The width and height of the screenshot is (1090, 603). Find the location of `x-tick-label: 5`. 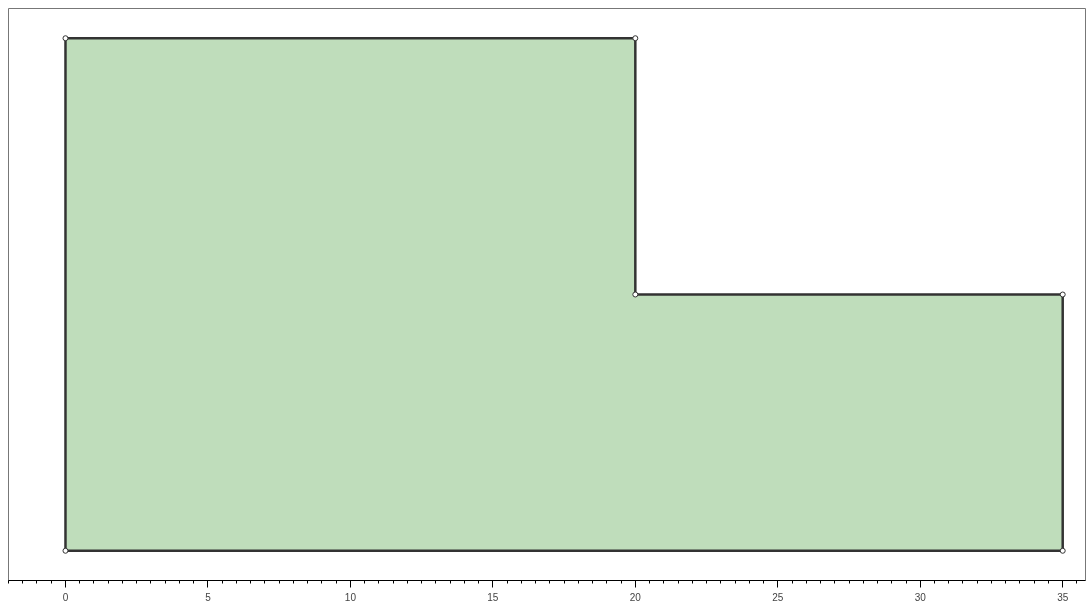

x-tick-label: 5 is located at coordinates (208, 597).